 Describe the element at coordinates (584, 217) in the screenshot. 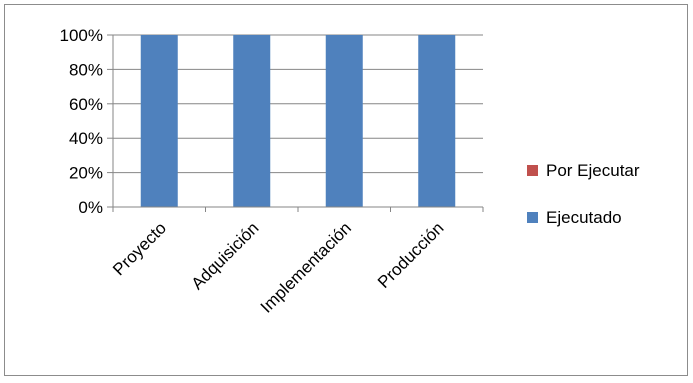

I see `legend-label: Ejecutado` at that location.